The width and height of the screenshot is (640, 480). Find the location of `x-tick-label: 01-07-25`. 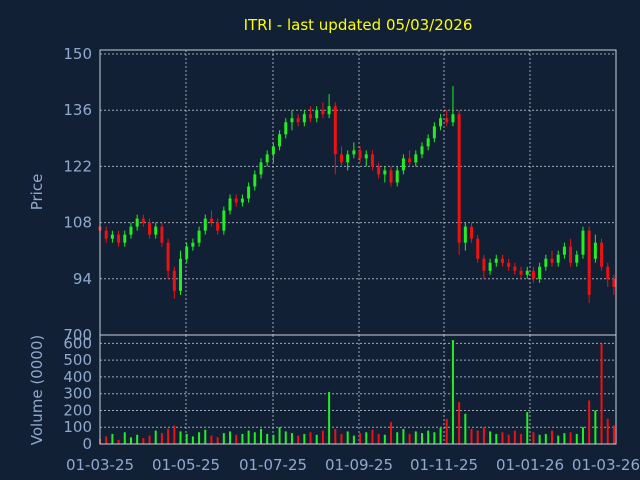

x-tick-label: 01-07-25 is located at coordinates (273, 465).